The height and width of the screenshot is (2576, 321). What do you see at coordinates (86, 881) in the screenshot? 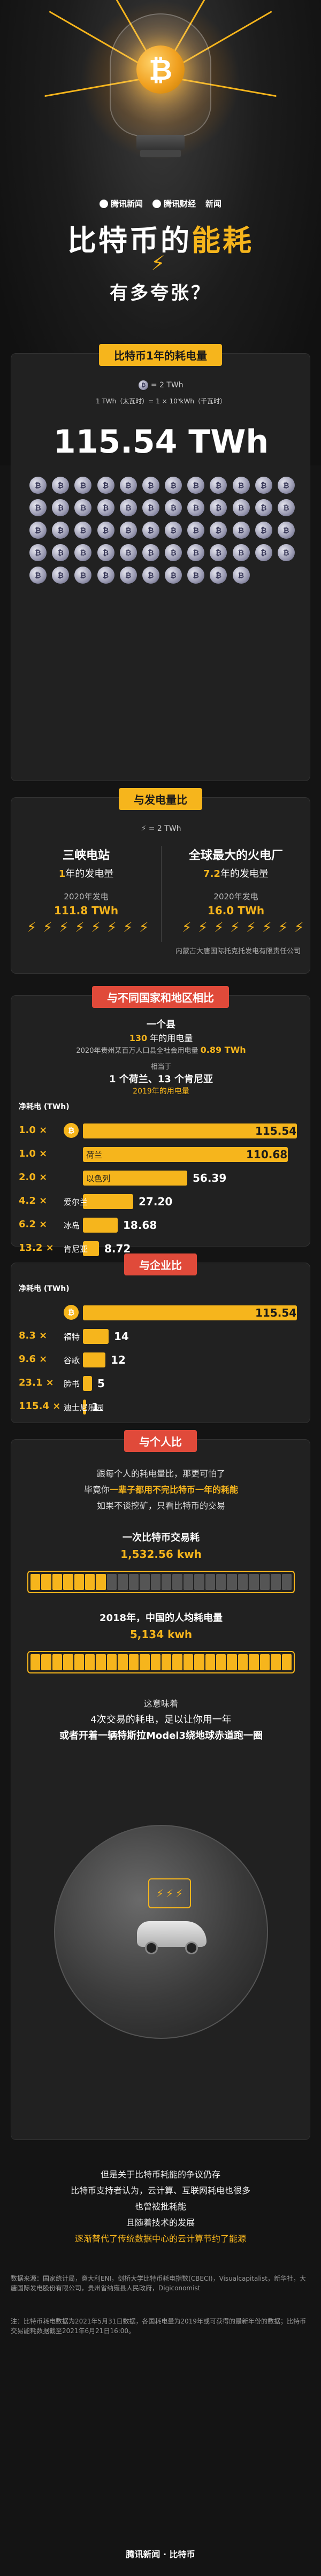
I see `compare-left: 三峡电站 1年的发电量 2020年发电 111.8 TWh` at bounding box center [86, 881].